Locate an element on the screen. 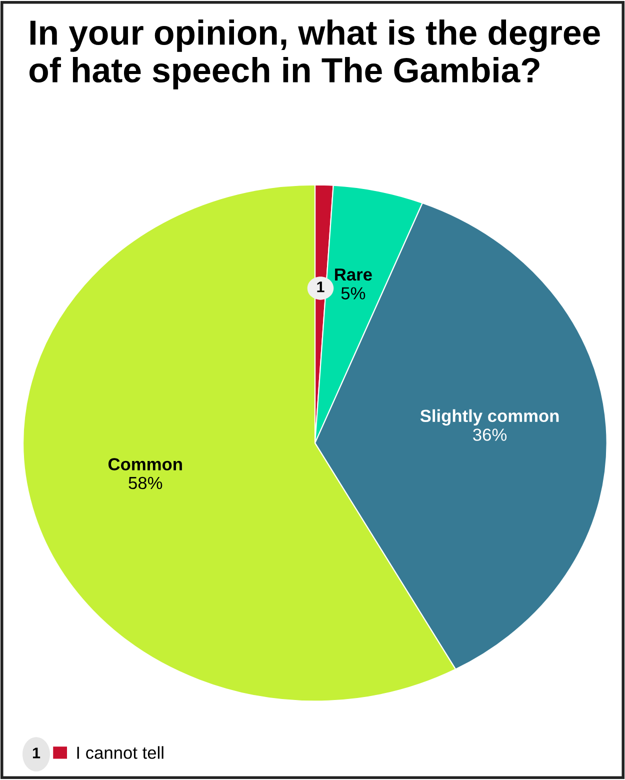 The width and height of the screenshot is (625, 780). slice-label: Slightly common is located at coordinates (489, 417).